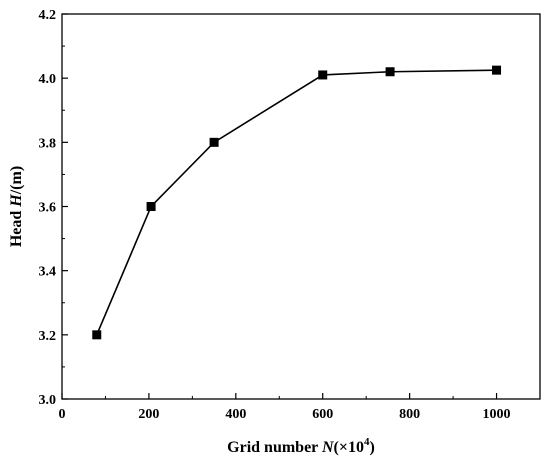  I want to click on x-tick-label: 400, so click(235, 414).